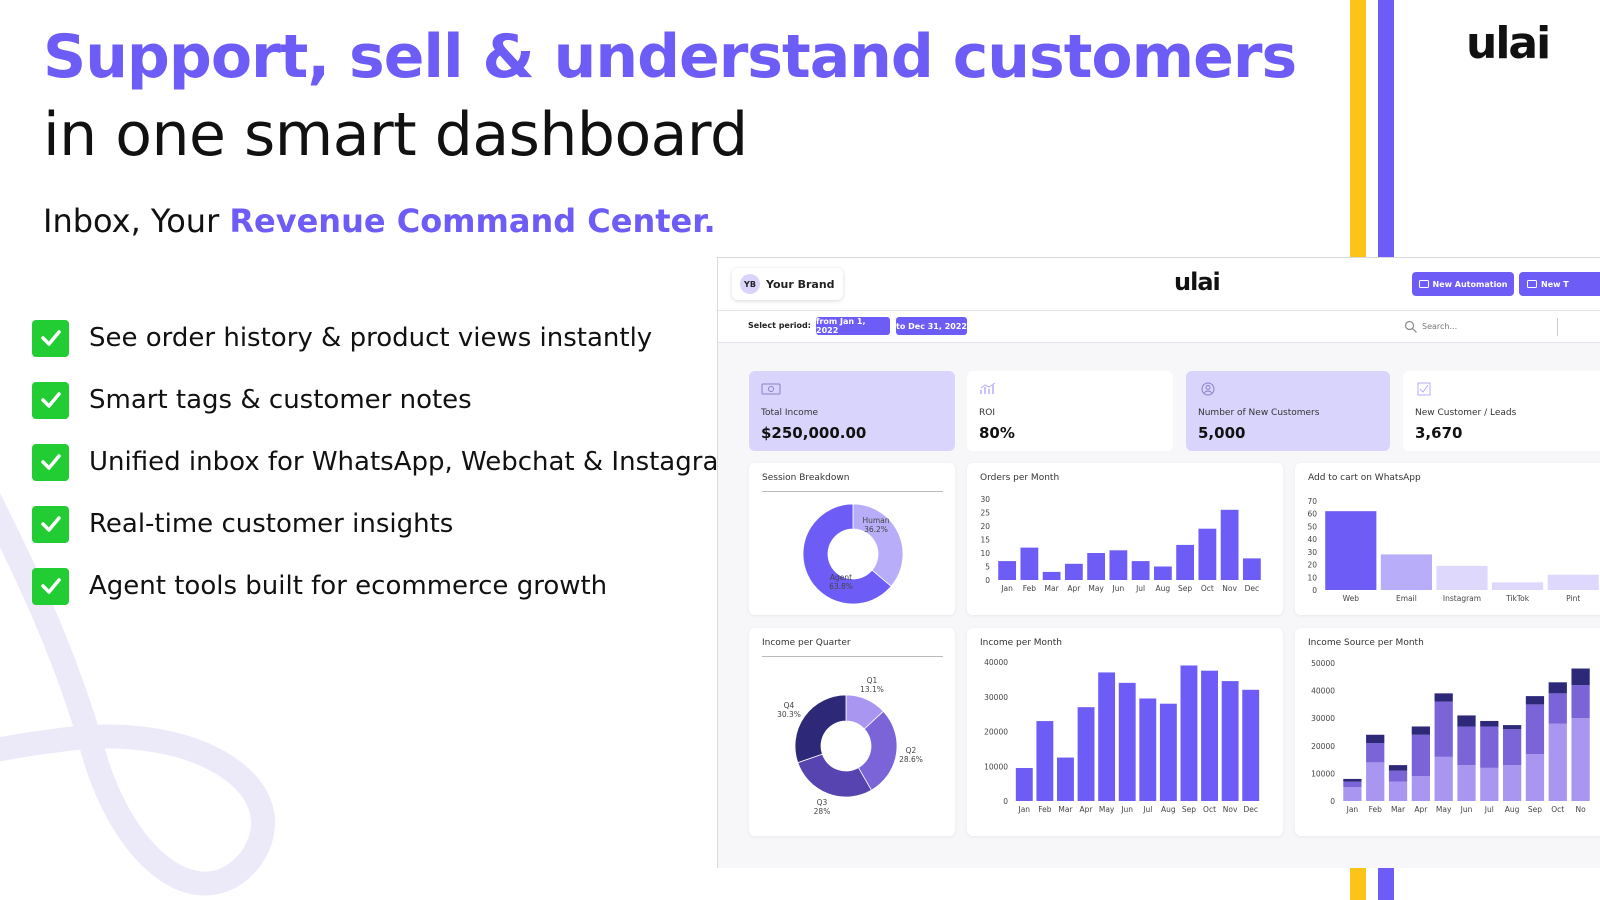 This screenshot has height=900, width=1600. I want to click on session-breakdown-card: Session Breakdown Human 36.2% Agent 63.8%, so click(852, 539).